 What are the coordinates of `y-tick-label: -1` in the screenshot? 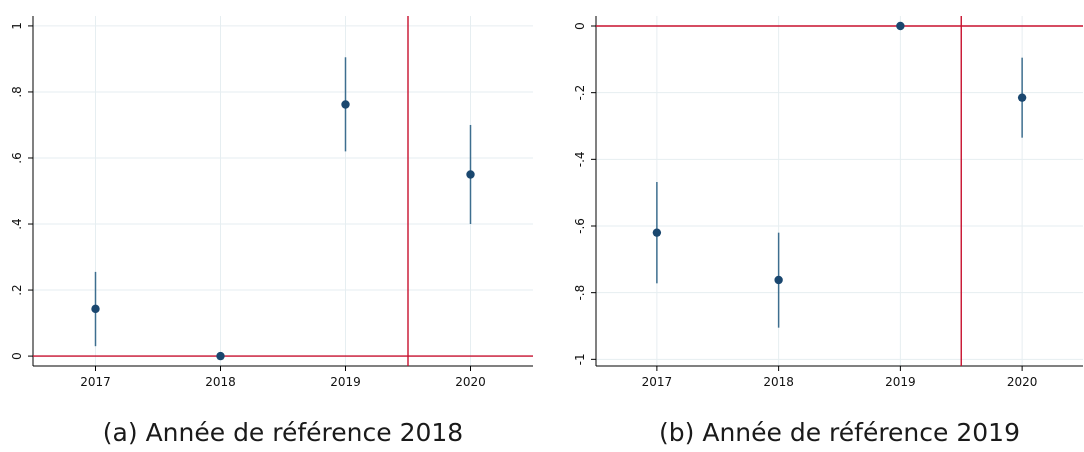 It's located at (580, 359).